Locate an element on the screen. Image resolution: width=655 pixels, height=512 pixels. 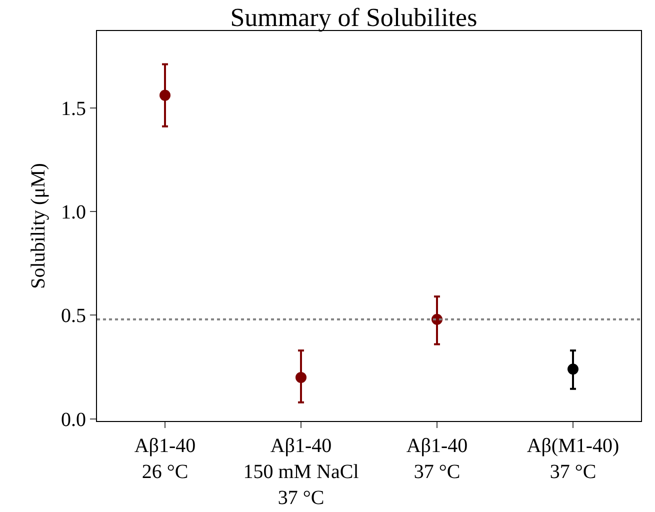
x-tick-label: Aβ1-40 150 mM NaCl 37 °C is located at coordinates (301, 472).